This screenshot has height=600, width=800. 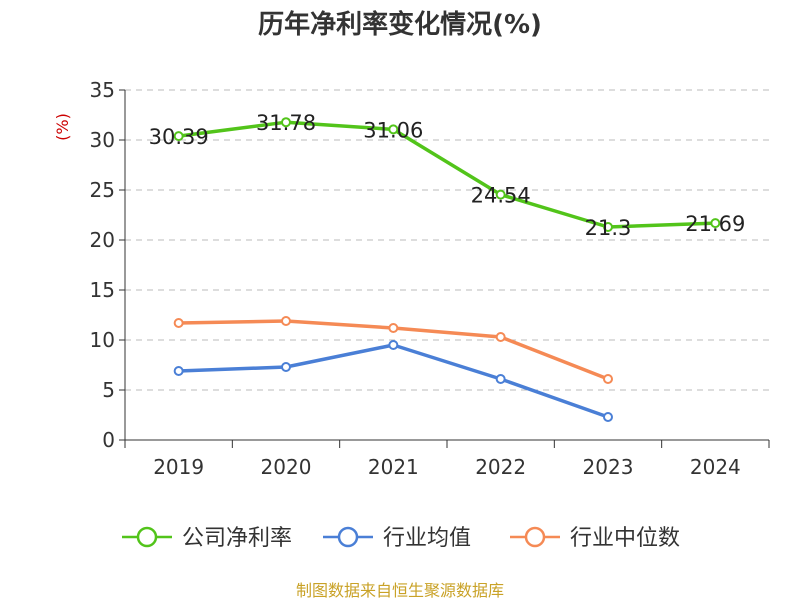 I want to click on x-tick-label-2019: 2019, so click(x=178, y=467).